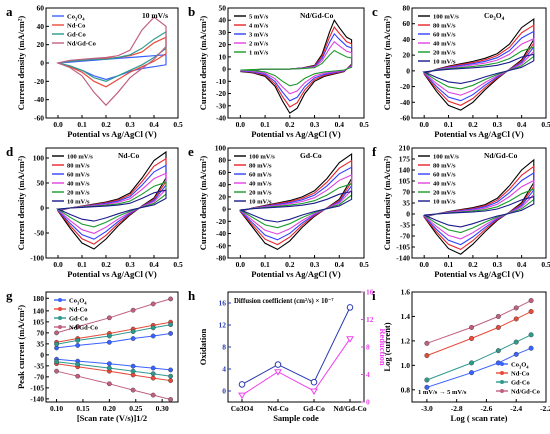  Describe the element at coordinates (191, 151) in the screenshot. I see `panel-letter: e` at that location.